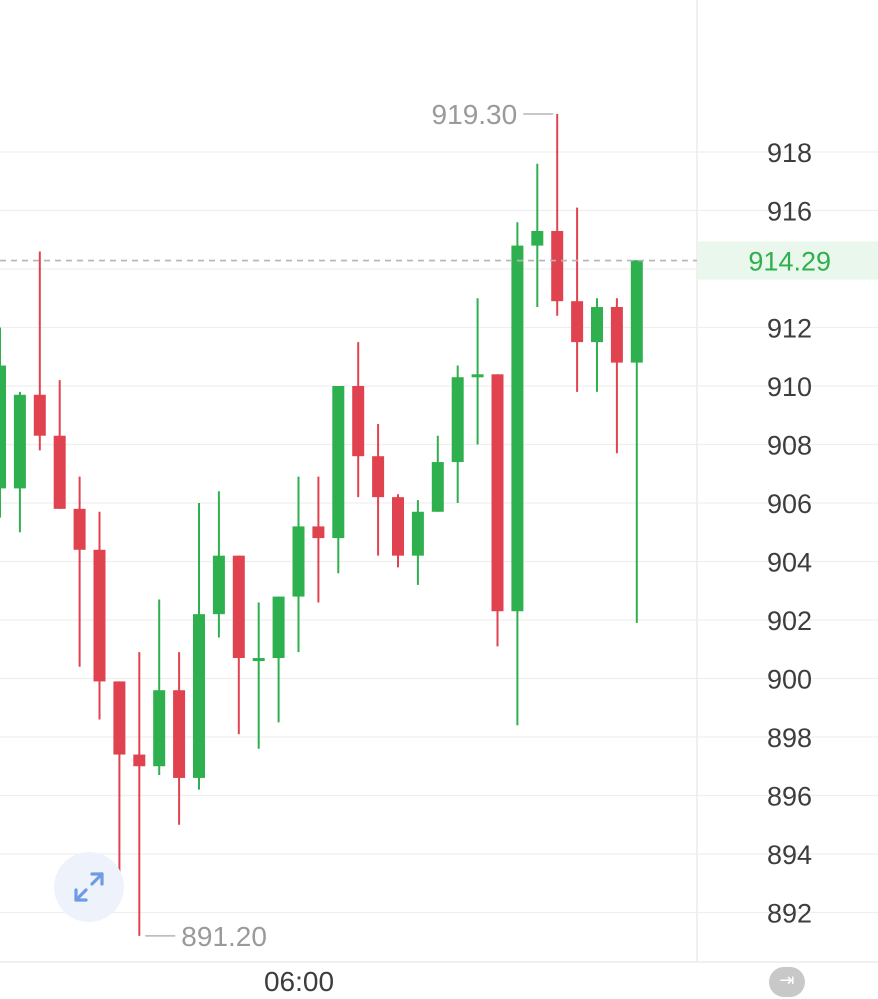  I want to click on x-axis-tick-label: 06:00, so click(299, 981).